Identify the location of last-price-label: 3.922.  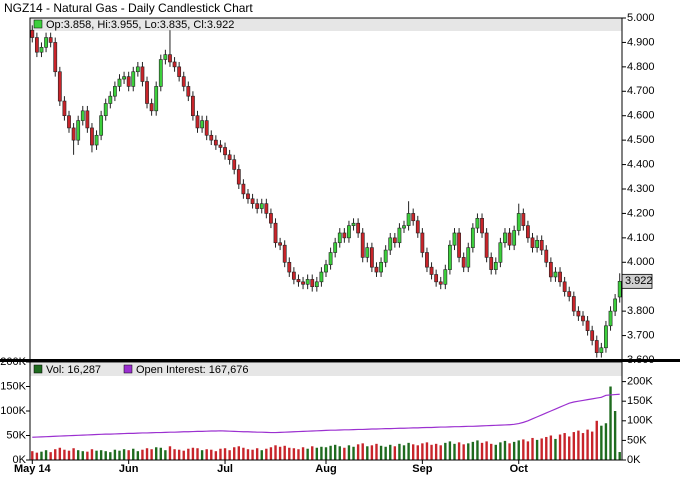
(639, 281).